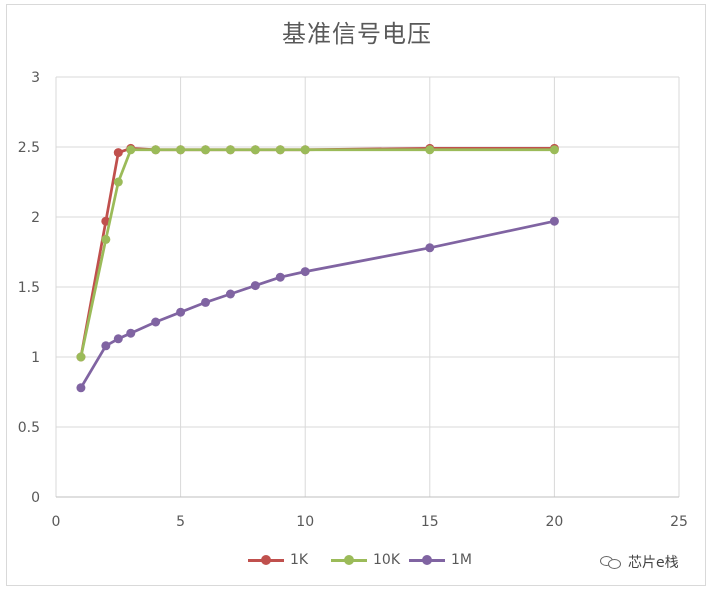 The image size is (714, 593). I want to click on legend-item-1M: 1M, so click(440, 560).